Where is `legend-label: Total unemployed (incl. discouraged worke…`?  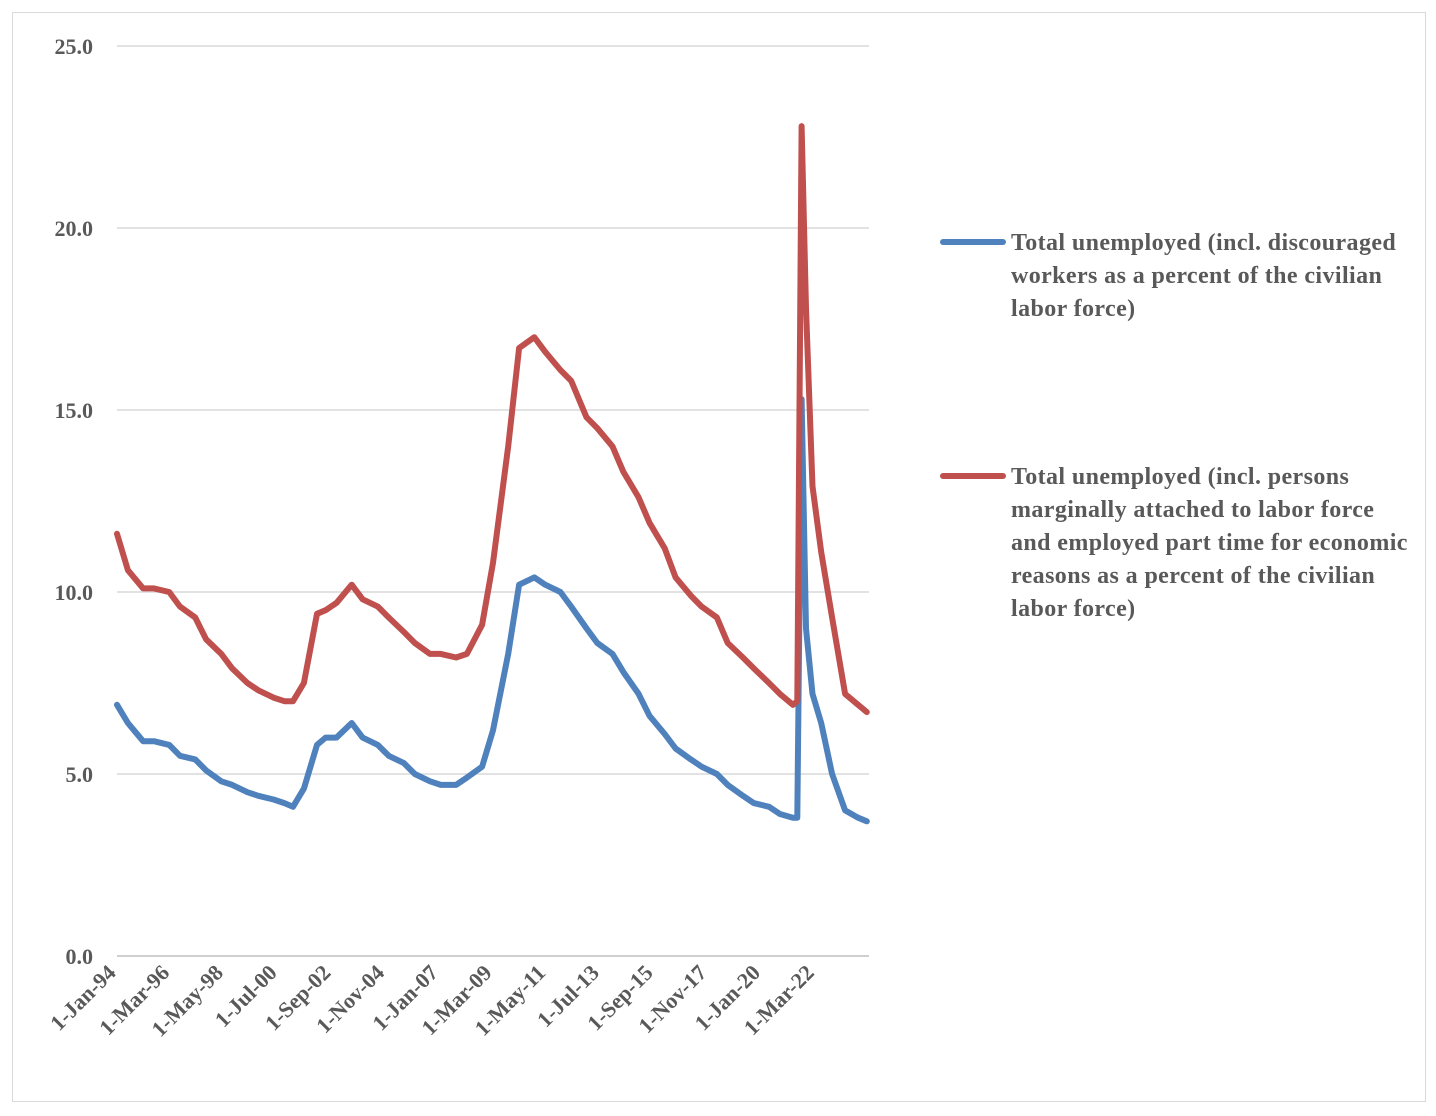
legend-label: Total unemployed (incl. discouraged worke… is located at coordinates (1203, 276).